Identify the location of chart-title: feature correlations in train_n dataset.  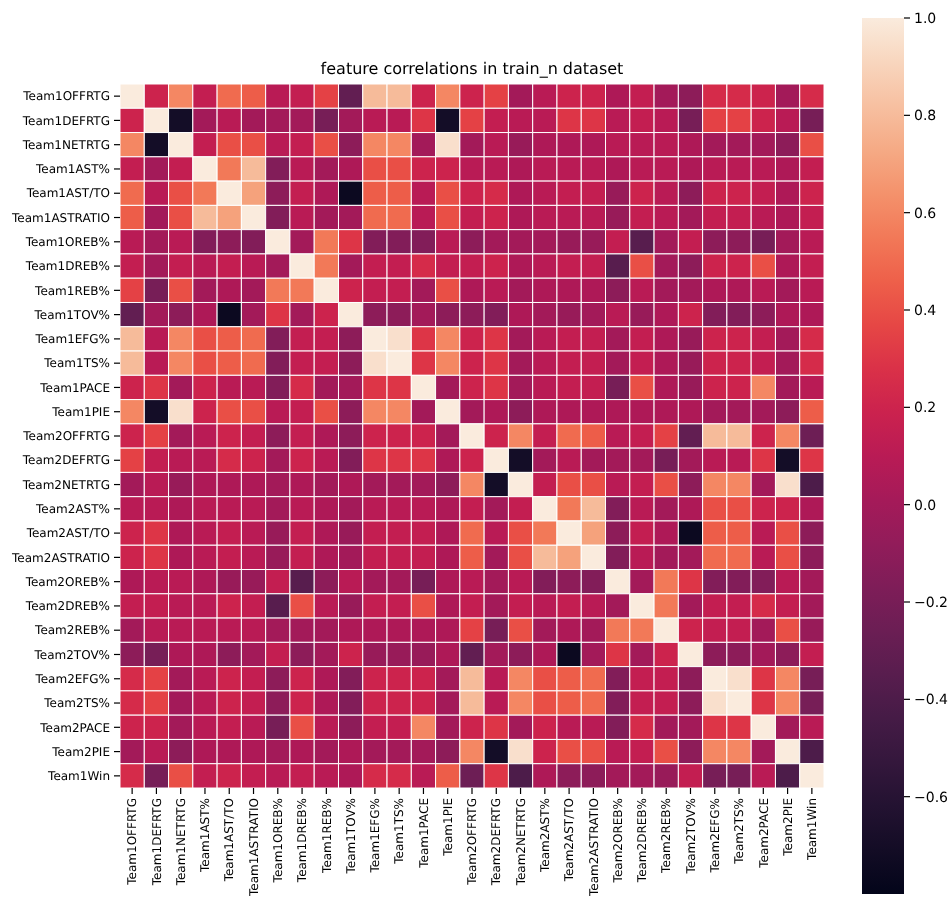
(472, 69).